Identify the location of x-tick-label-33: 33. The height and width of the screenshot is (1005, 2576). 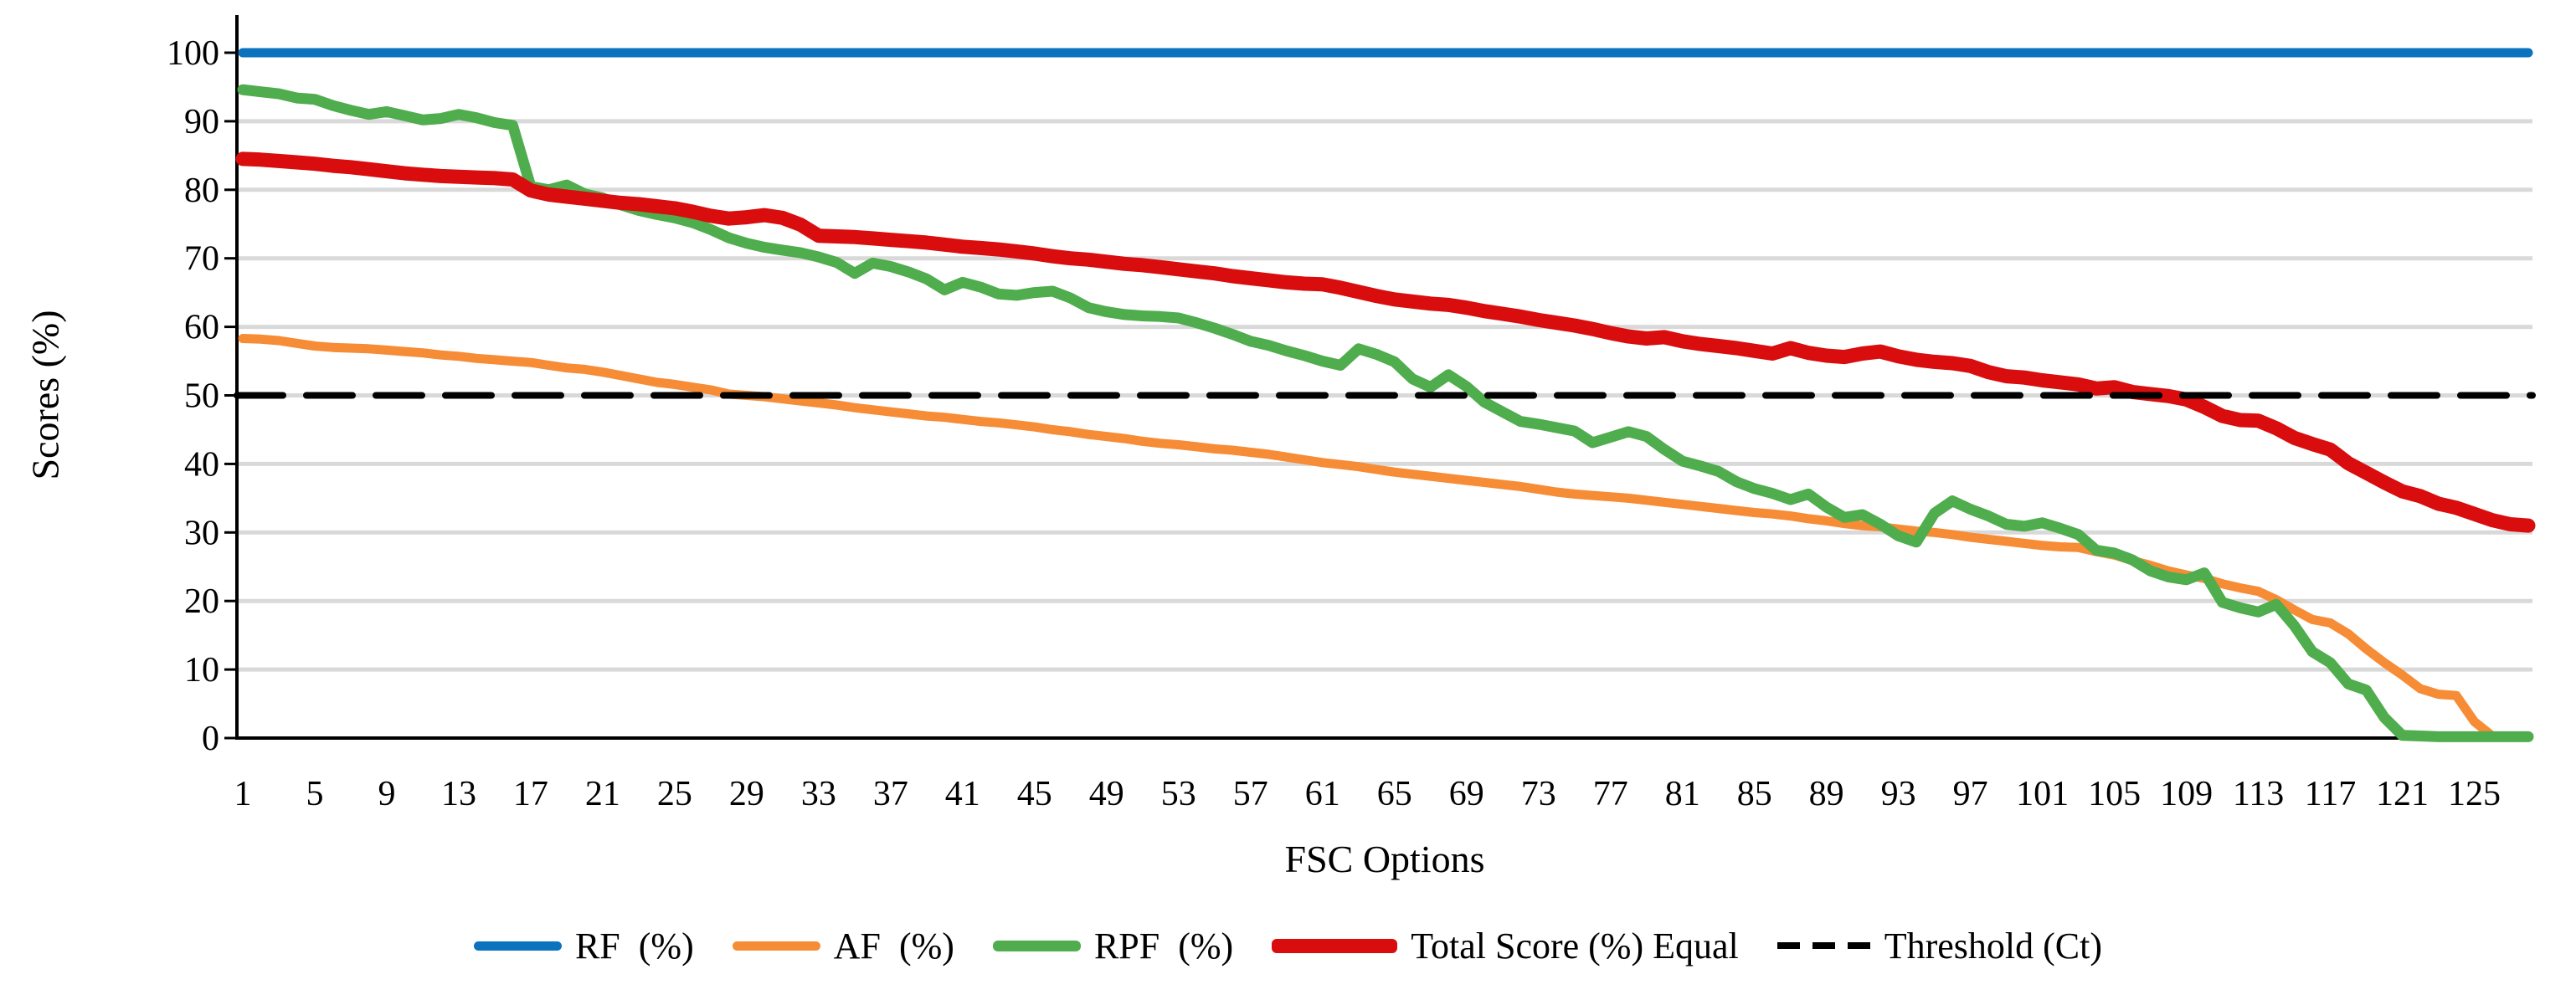
(818, 794).